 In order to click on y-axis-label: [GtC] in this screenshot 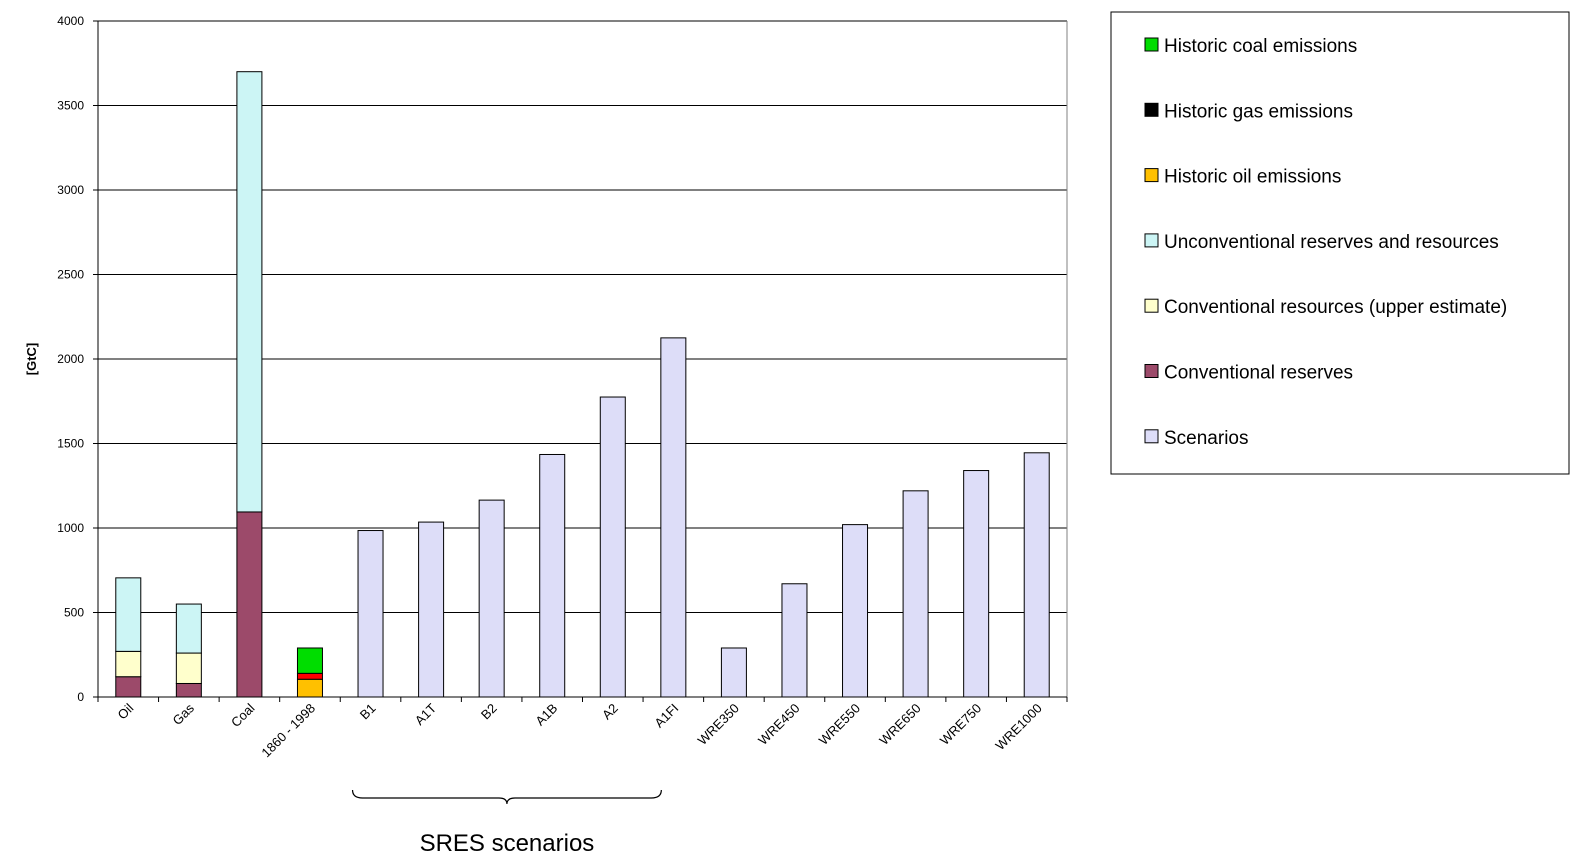, I will do `click(31, 359)`.